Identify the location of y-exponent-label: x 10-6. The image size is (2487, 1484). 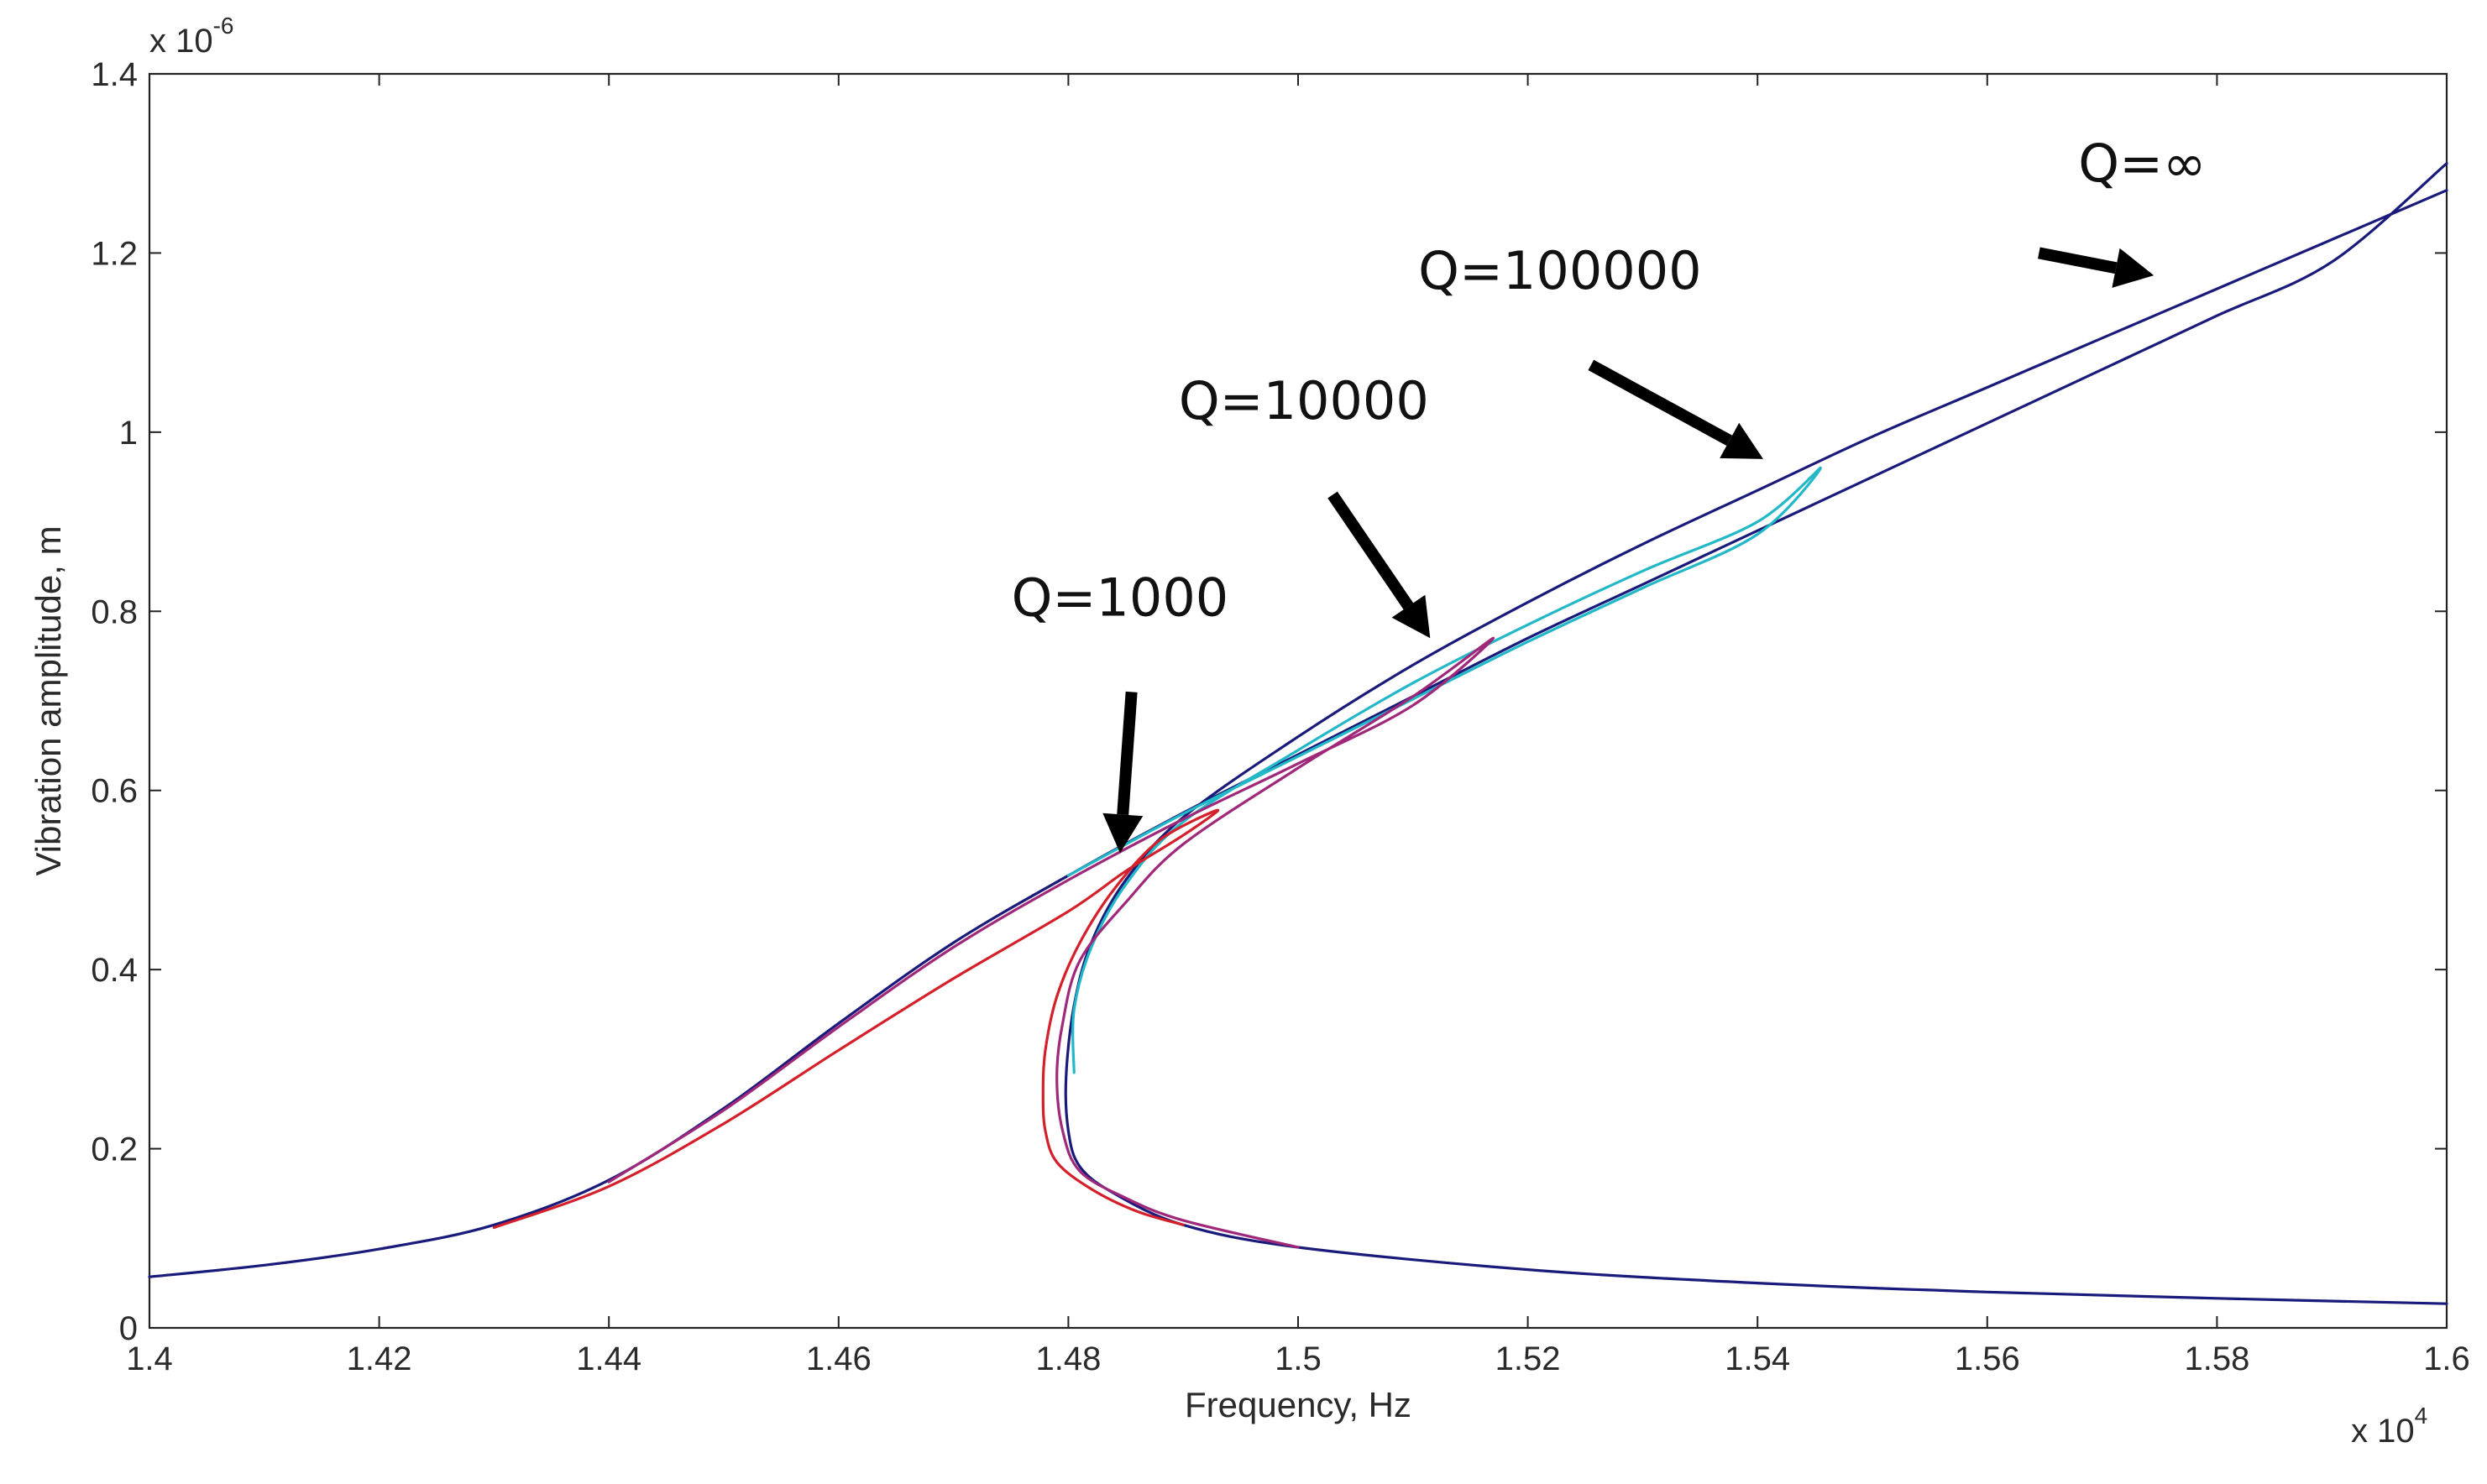
(191, 36).